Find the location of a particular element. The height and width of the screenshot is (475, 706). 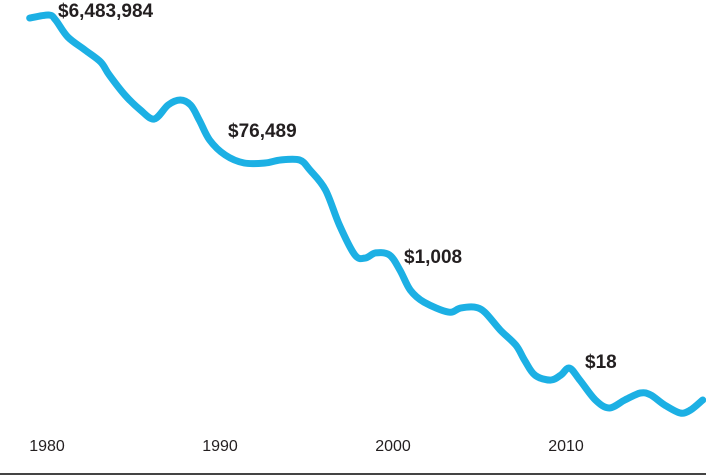

annotation-label: $1,008 is located at coordinates (433, 257).